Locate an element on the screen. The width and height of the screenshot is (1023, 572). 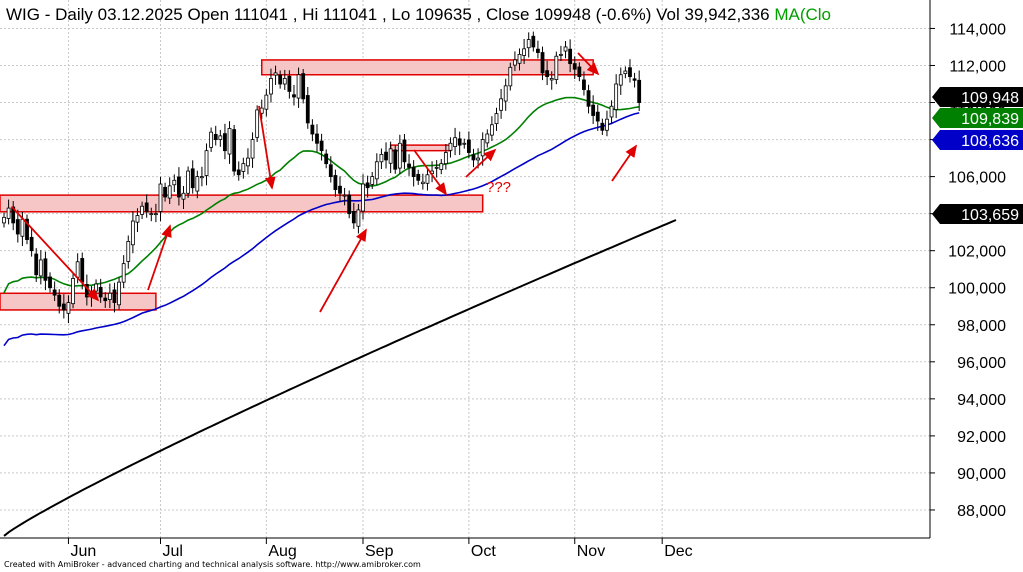
header-date: 03.12.2025 is located at coordinates (140, 14).